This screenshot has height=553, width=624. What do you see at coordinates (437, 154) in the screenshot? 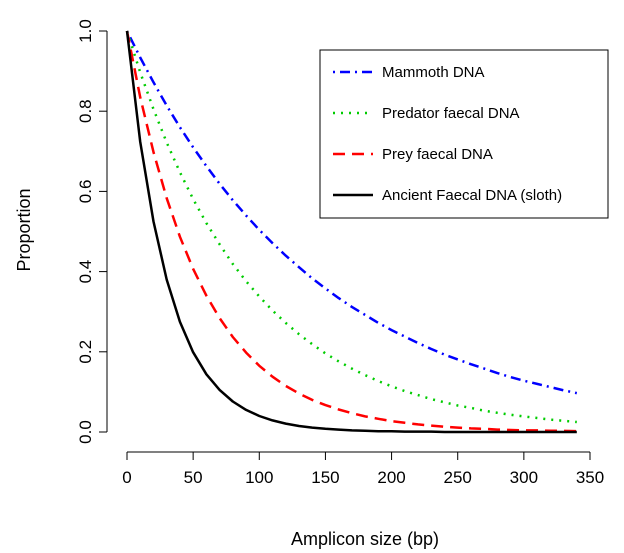
I see `legend-label: Prey faecal DNA` at bounding box center [437, 154].